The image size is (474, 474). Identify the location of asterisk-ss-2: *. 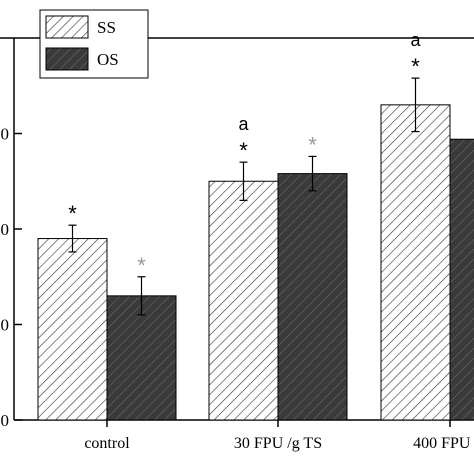
(415, 66).